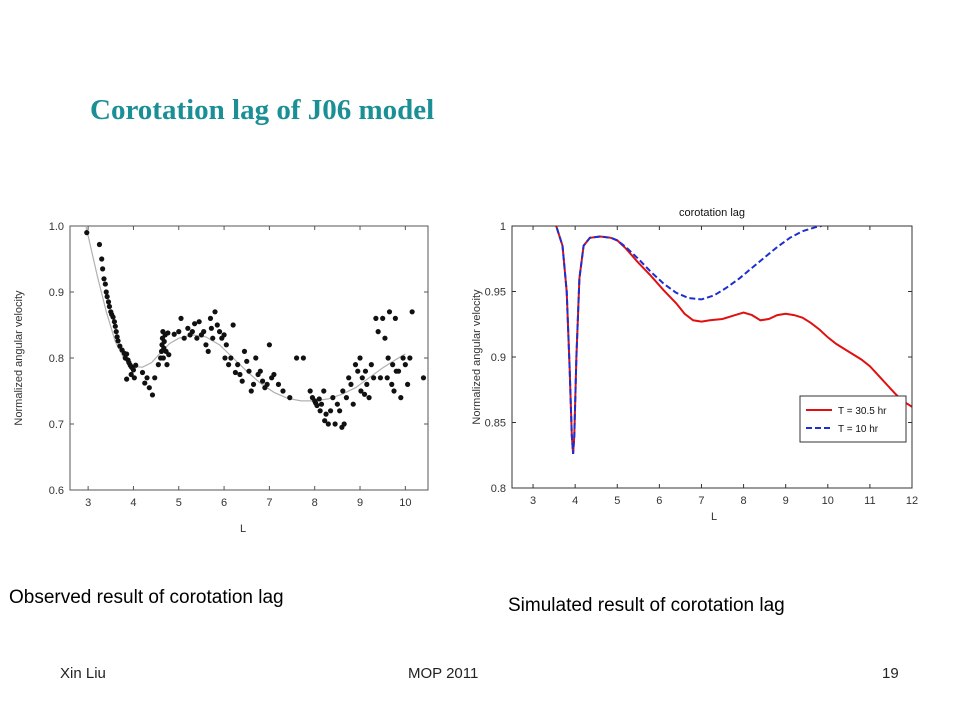 This screenshot has width=960, height=720. What do you see at coordinates (659, 501) in the screenshot?
I see `x-tick-label: 6` at bounding box center [659, 501].